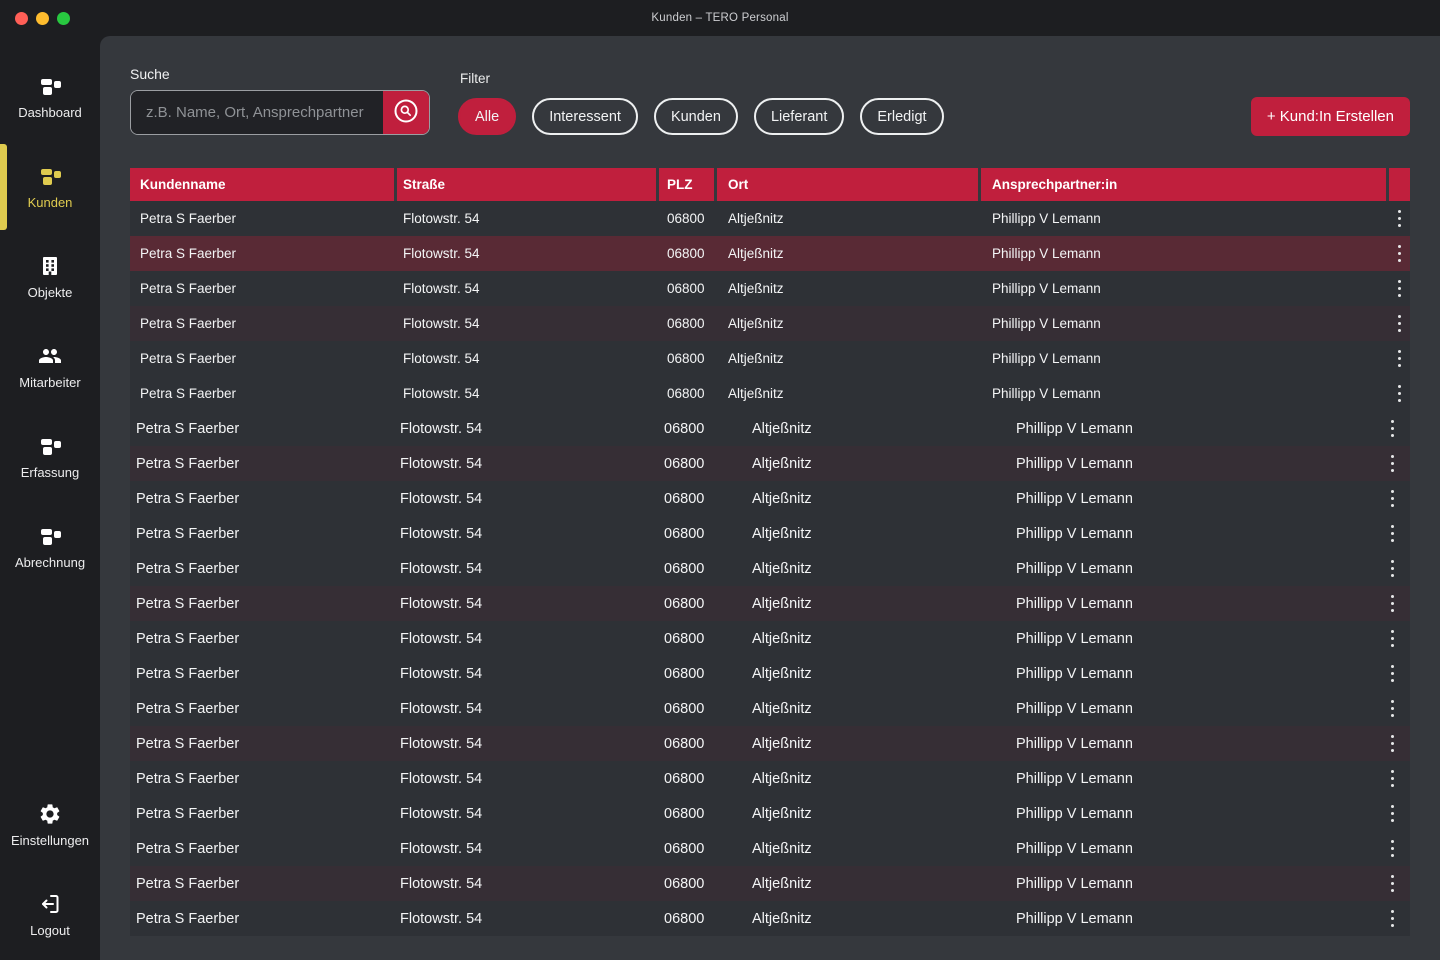 The image size is (1440, 960). Describe the element at coordinates (487, 116) in the screenshot. I see `filter-pill-alle: Alle` at that location.